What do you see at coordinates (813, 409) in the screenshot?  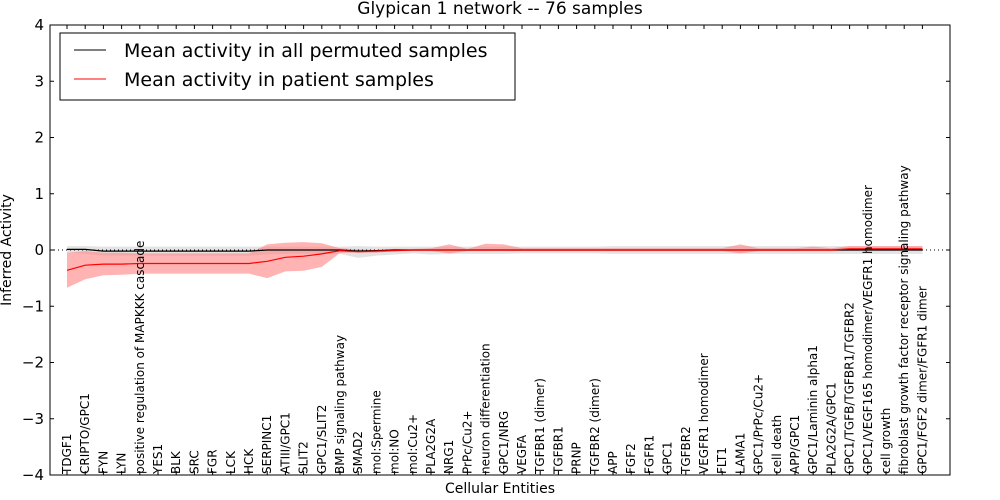 I see `x-tick-label: GPC1/Laminin alpha1` at bounding box center [813, 409].